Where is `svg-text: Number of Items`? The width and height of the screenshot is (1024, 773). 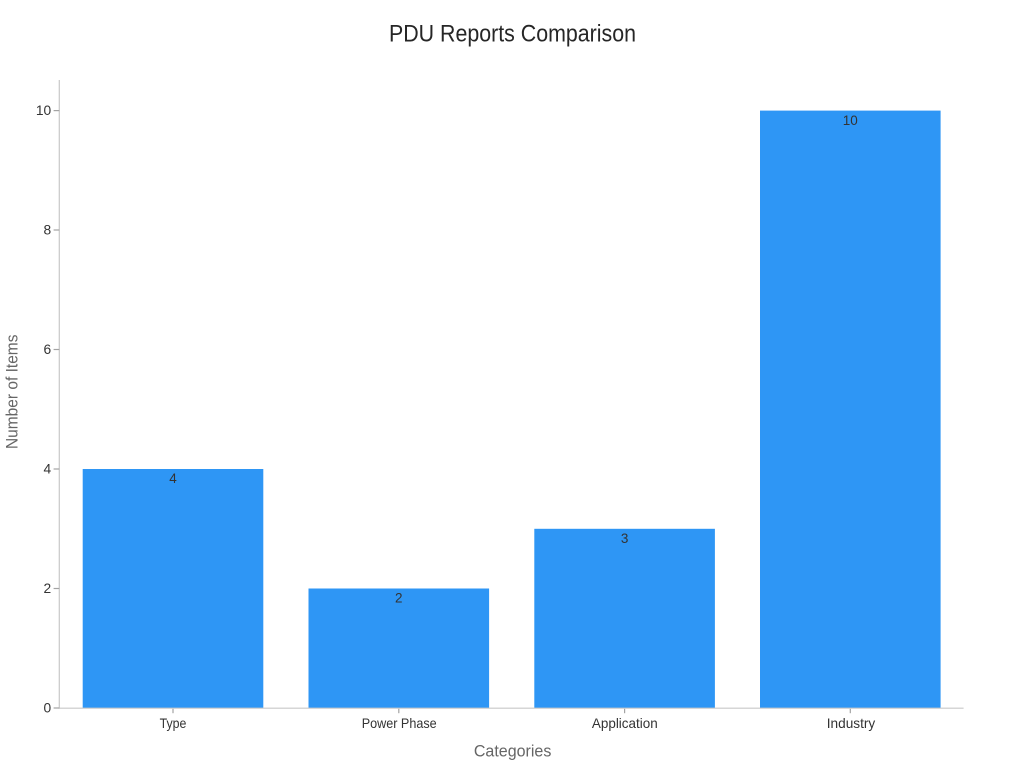
svg-text: Number of Items is located at coordinates (12, 392).